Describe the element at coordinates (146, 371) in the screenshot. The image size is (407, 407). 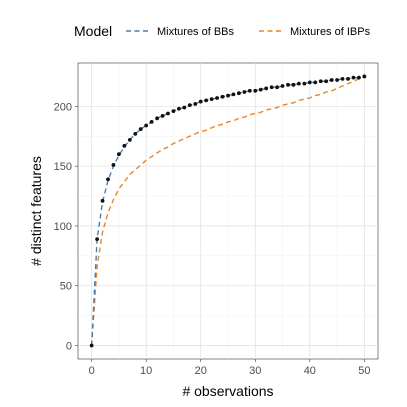
I see `x-tick-label: 10` at that location.